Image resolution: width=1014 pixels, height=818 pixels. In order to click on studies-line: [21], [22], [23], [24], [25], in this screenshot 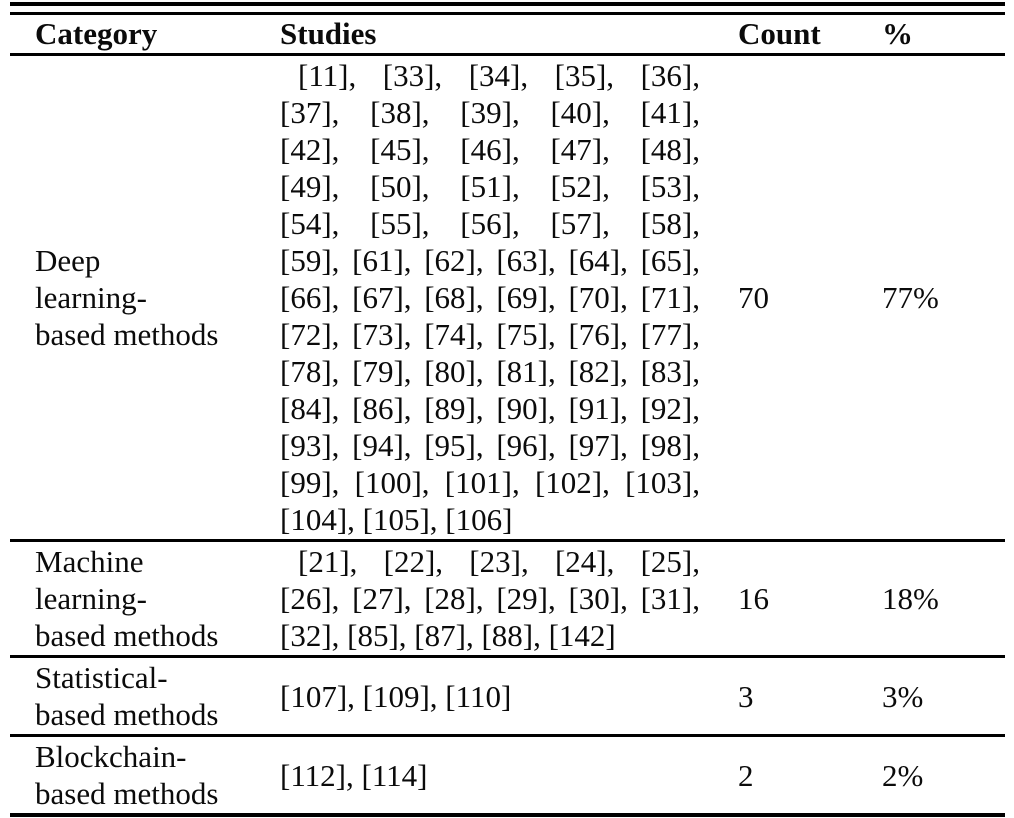, I will do `click(499, 561)`.